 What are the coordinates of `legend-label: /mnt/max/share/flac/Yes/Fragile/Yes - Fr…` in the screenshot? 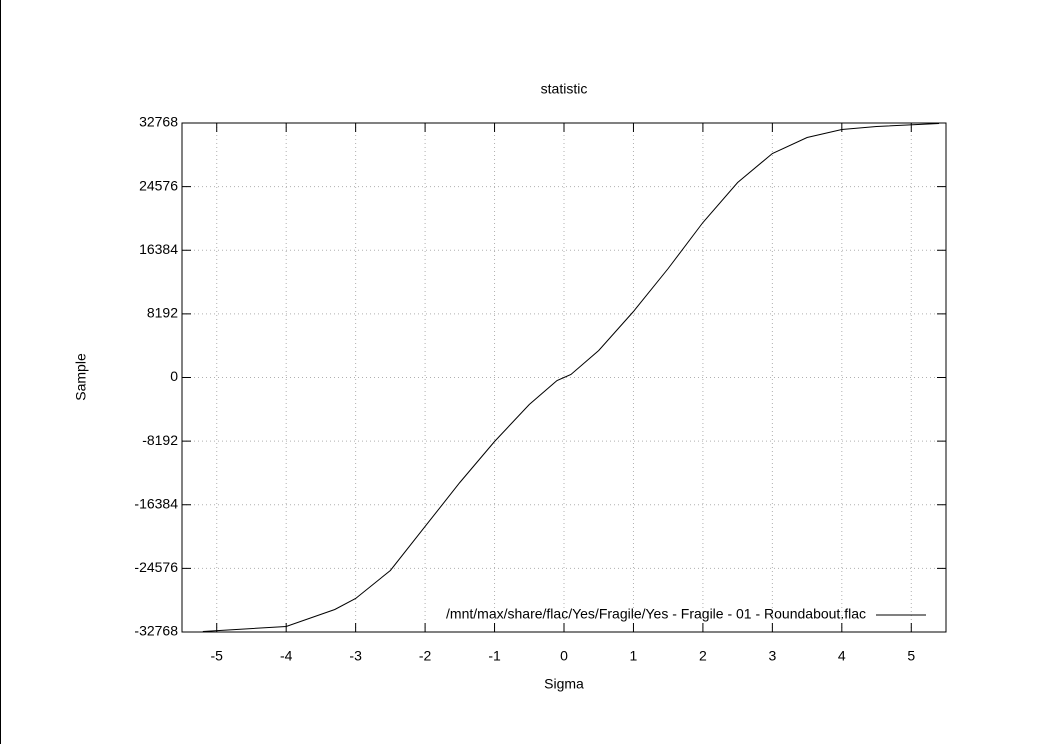 It's located at (656, 614).